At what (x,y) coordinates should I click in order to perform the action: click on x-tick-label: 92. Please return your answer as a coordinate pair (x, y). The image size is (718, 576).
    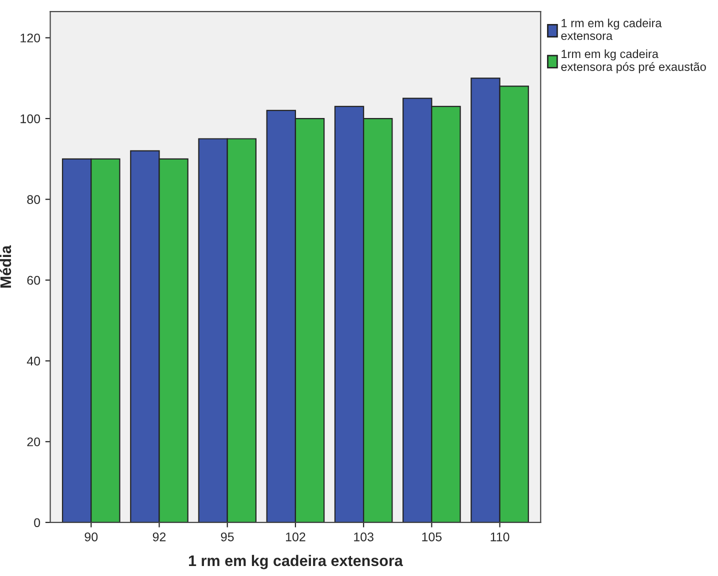
    Looking at the image, I should click on (159, 537).